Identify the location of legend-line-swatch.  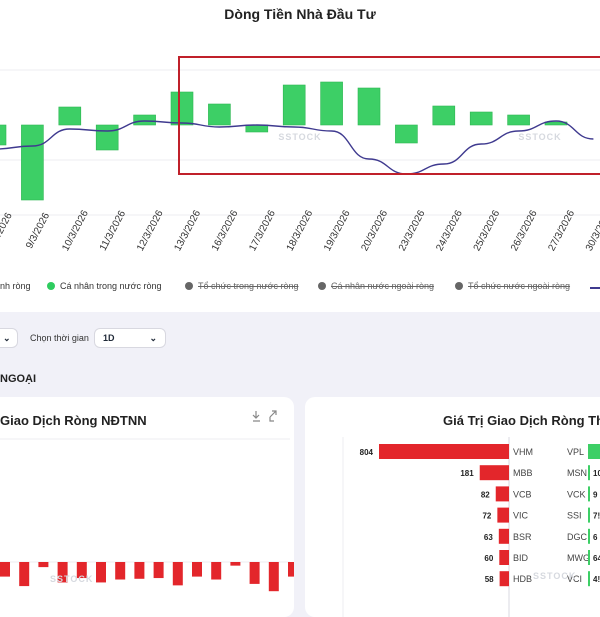
(595, 288).